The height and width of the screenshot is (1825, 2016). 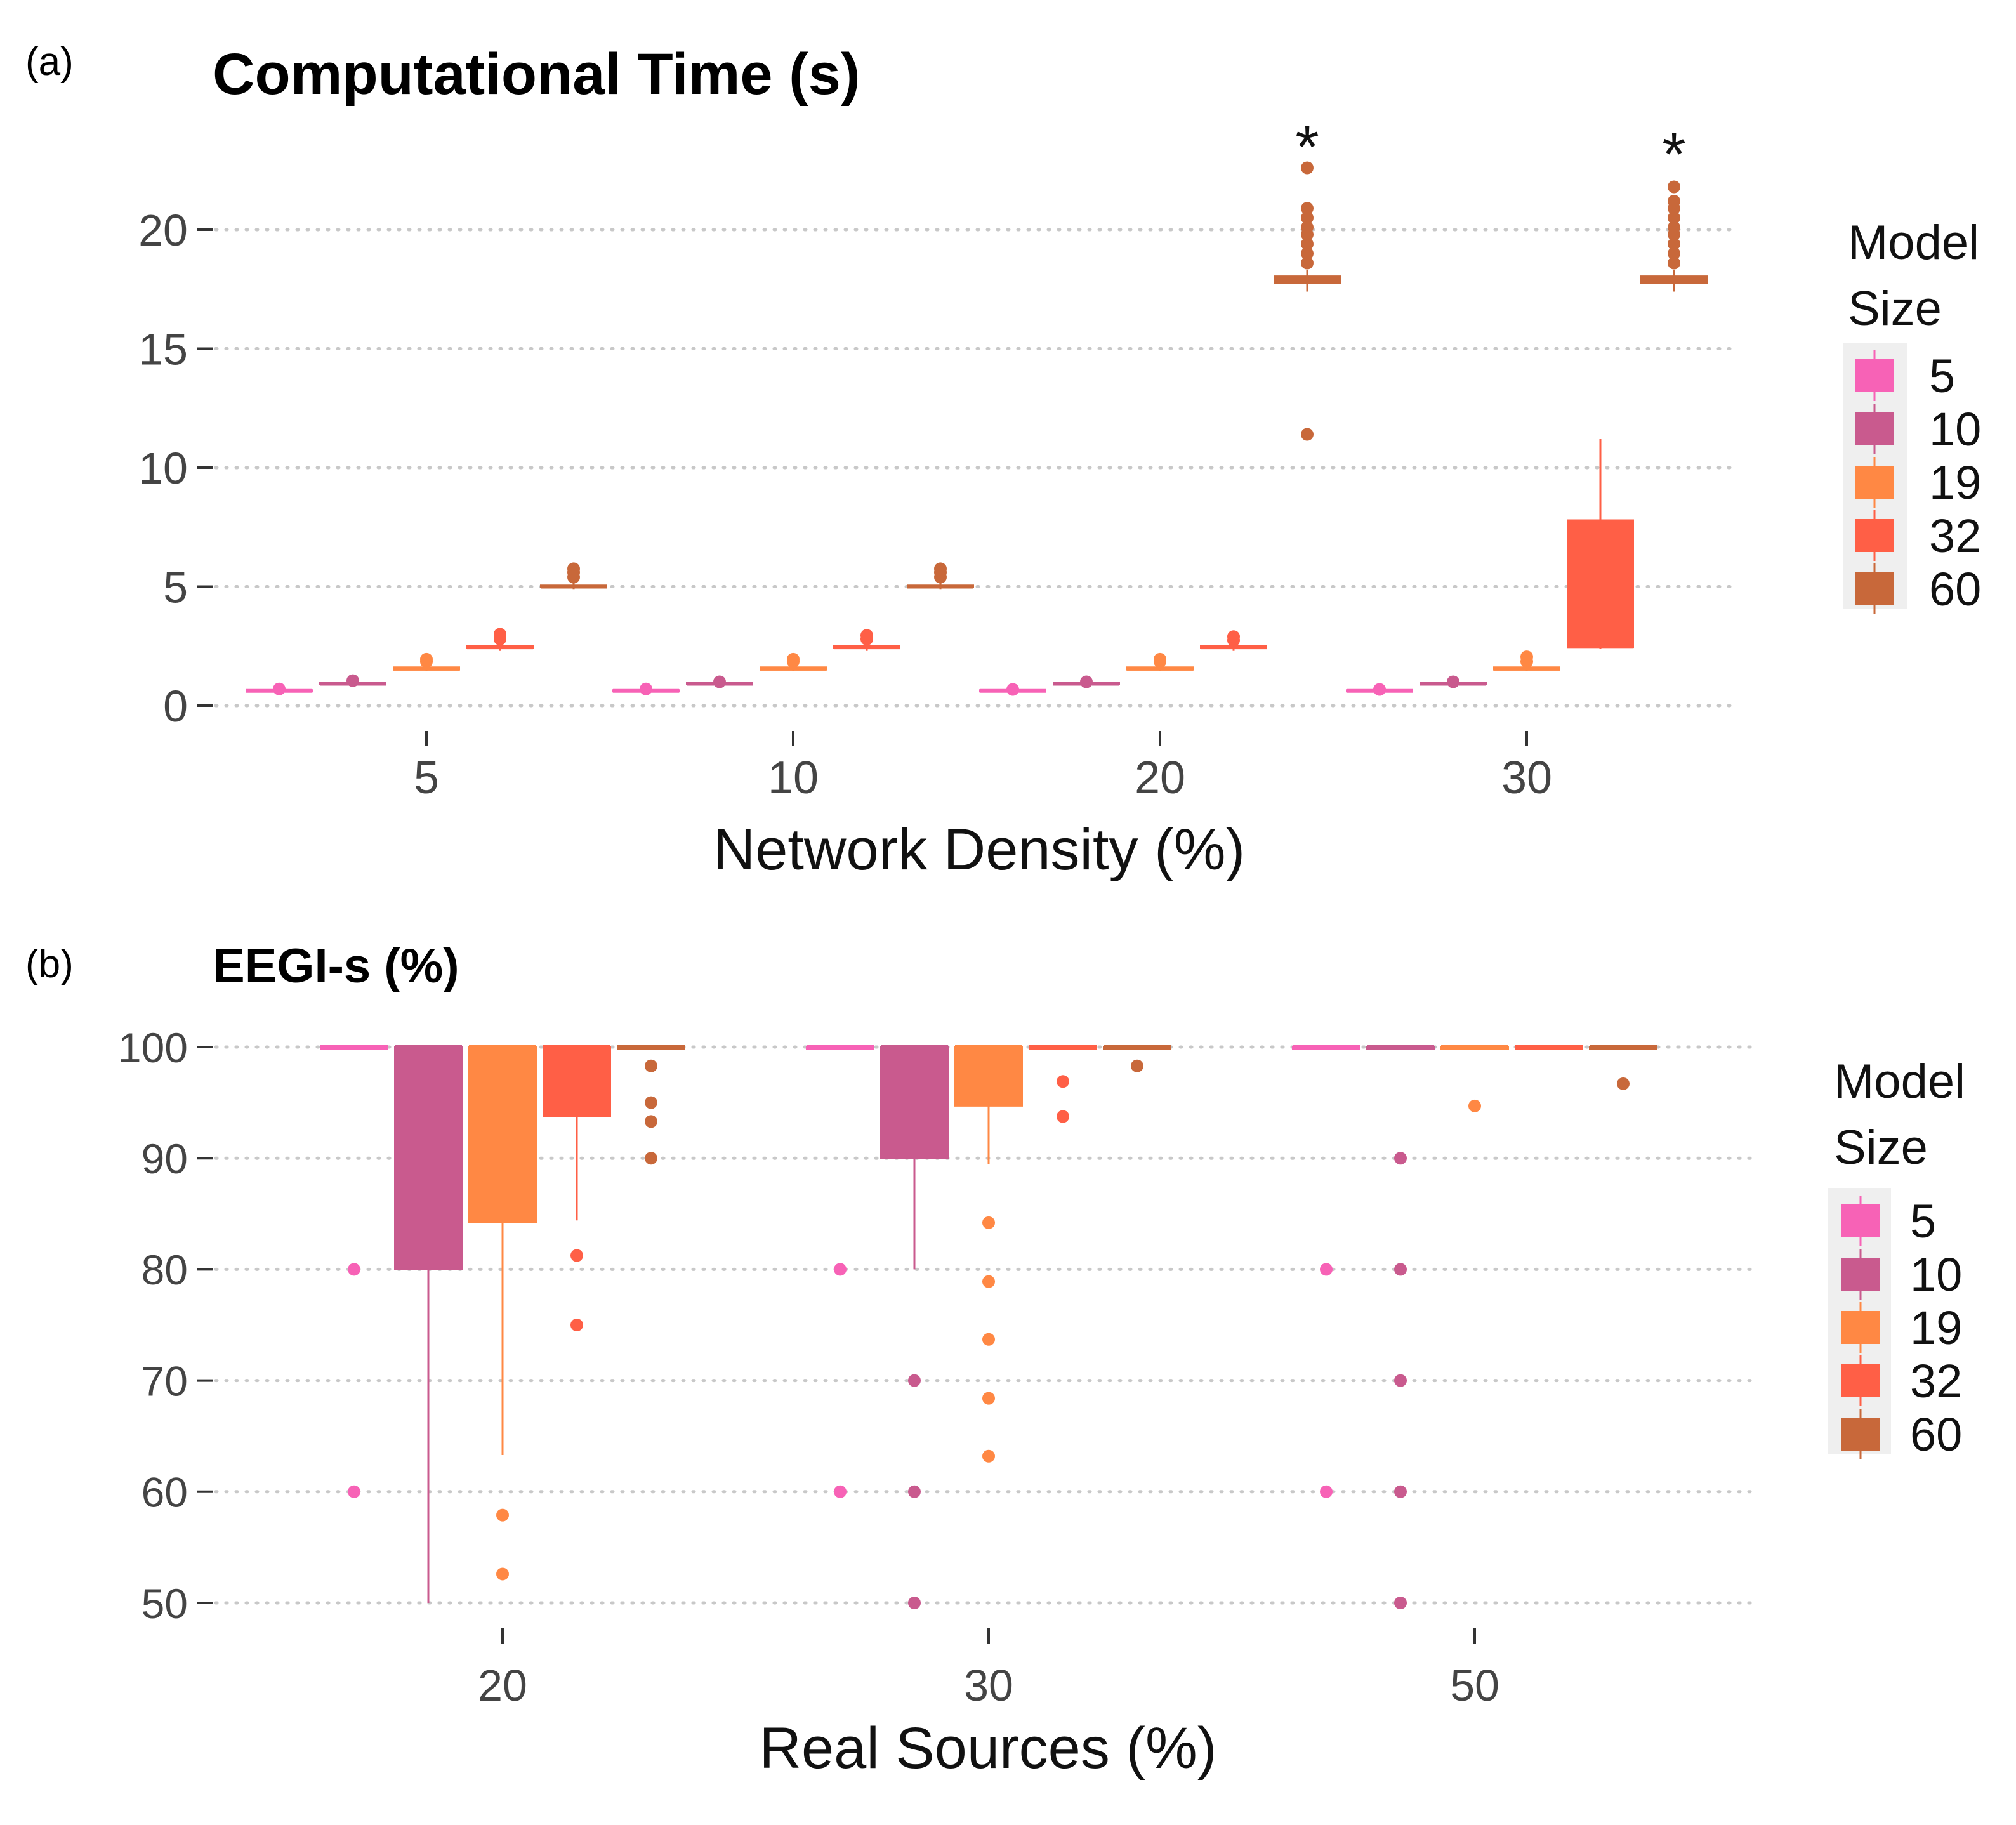 What do you see at coordinates (1673, 154) in the screenshot?
I see `significance-asterisk: *` at bounding box center [1673, 154].